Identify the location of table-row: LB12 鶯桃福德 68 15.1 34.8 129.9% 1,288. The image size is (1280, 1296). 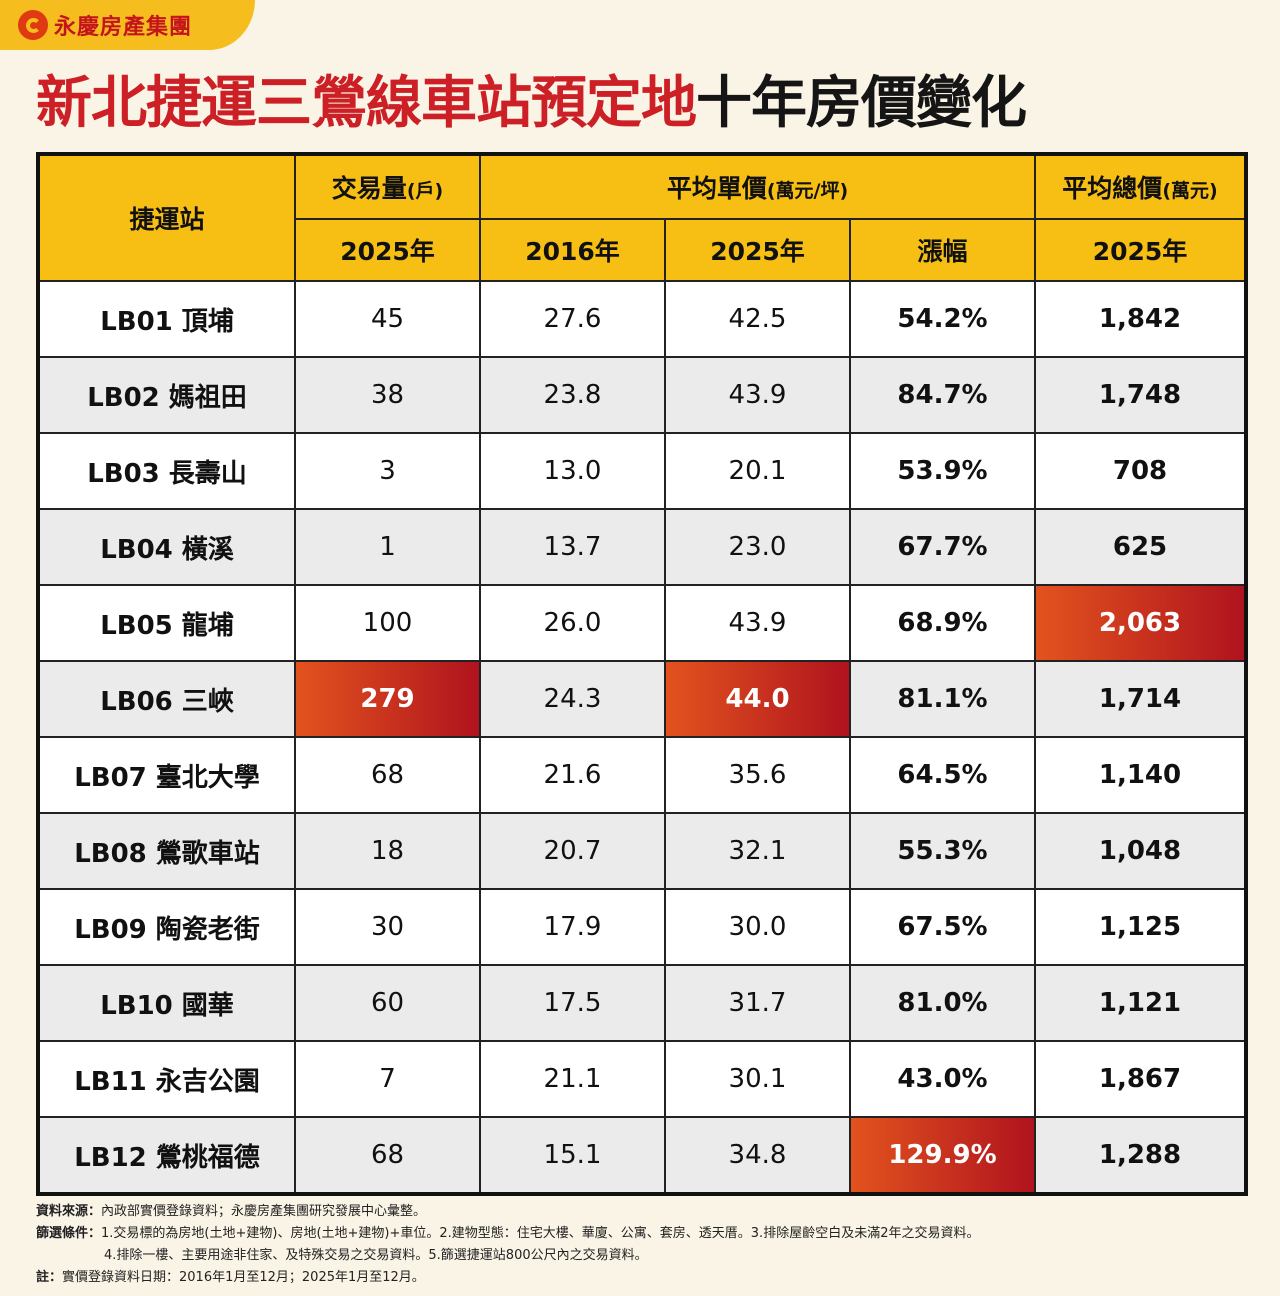
(642, 1155).